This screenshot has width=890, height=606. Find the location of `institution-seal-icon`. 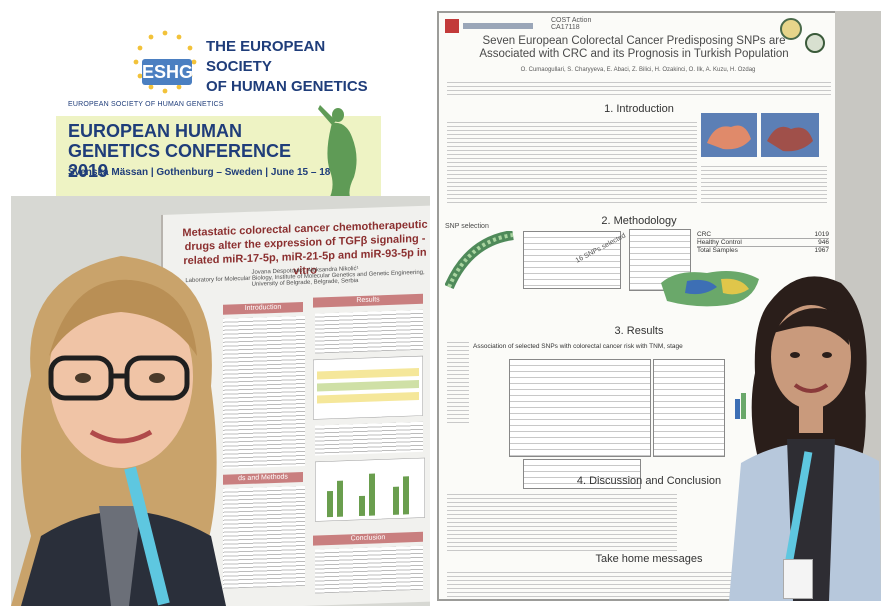

institution-seal-icon is located at coordinates (802, 35).